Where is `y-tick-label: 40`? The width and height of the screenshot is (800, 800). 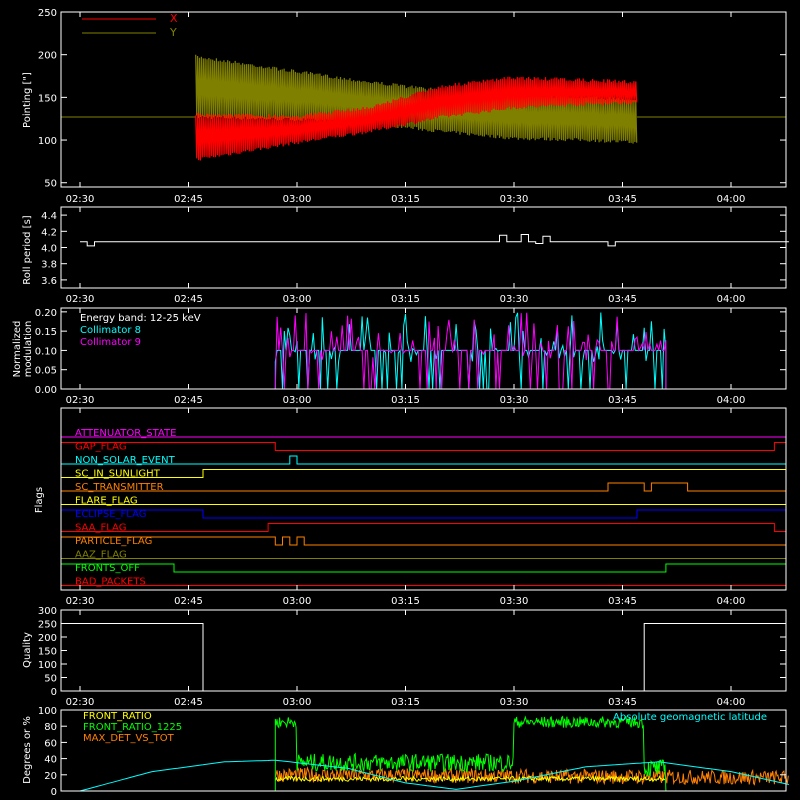
y-tick-label: 40 is located at coordinates (50, 760).